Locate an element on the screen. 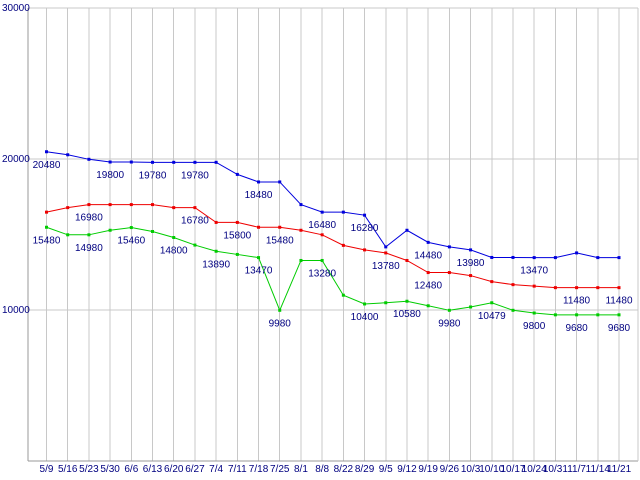  point-label-blue: 20480 is located at coordinates (47, 165).